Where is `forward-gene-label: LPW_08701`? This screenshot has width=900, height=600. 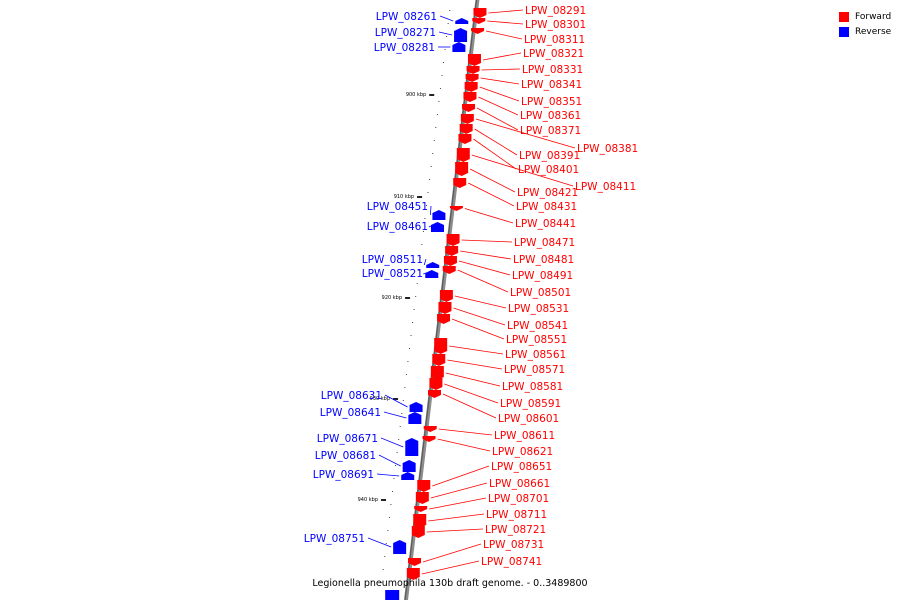
forward-gene-label: LPW_08701 is located at coordinates (518, 499).